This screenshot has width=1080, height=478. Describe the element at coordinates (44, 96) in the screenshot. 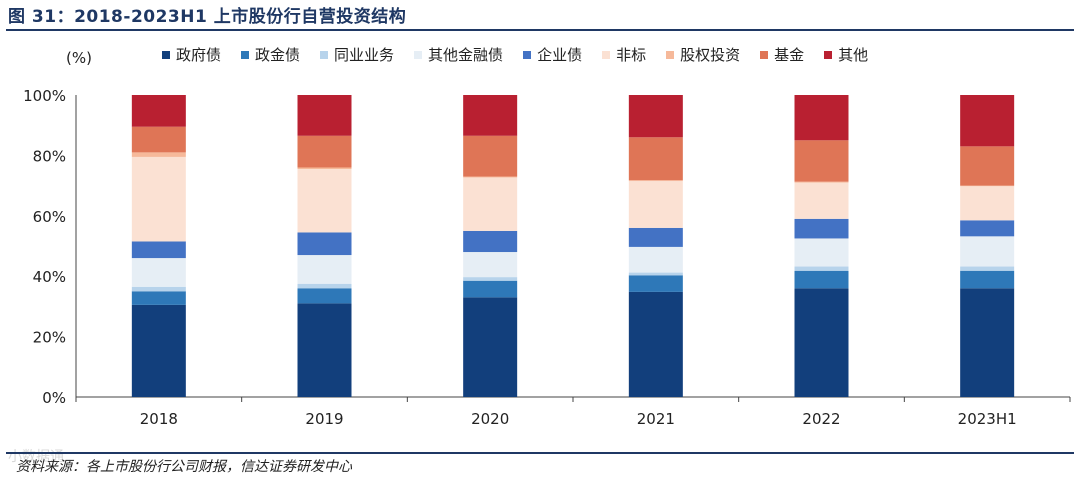

I see `y-tick-label: 100%` at that location.